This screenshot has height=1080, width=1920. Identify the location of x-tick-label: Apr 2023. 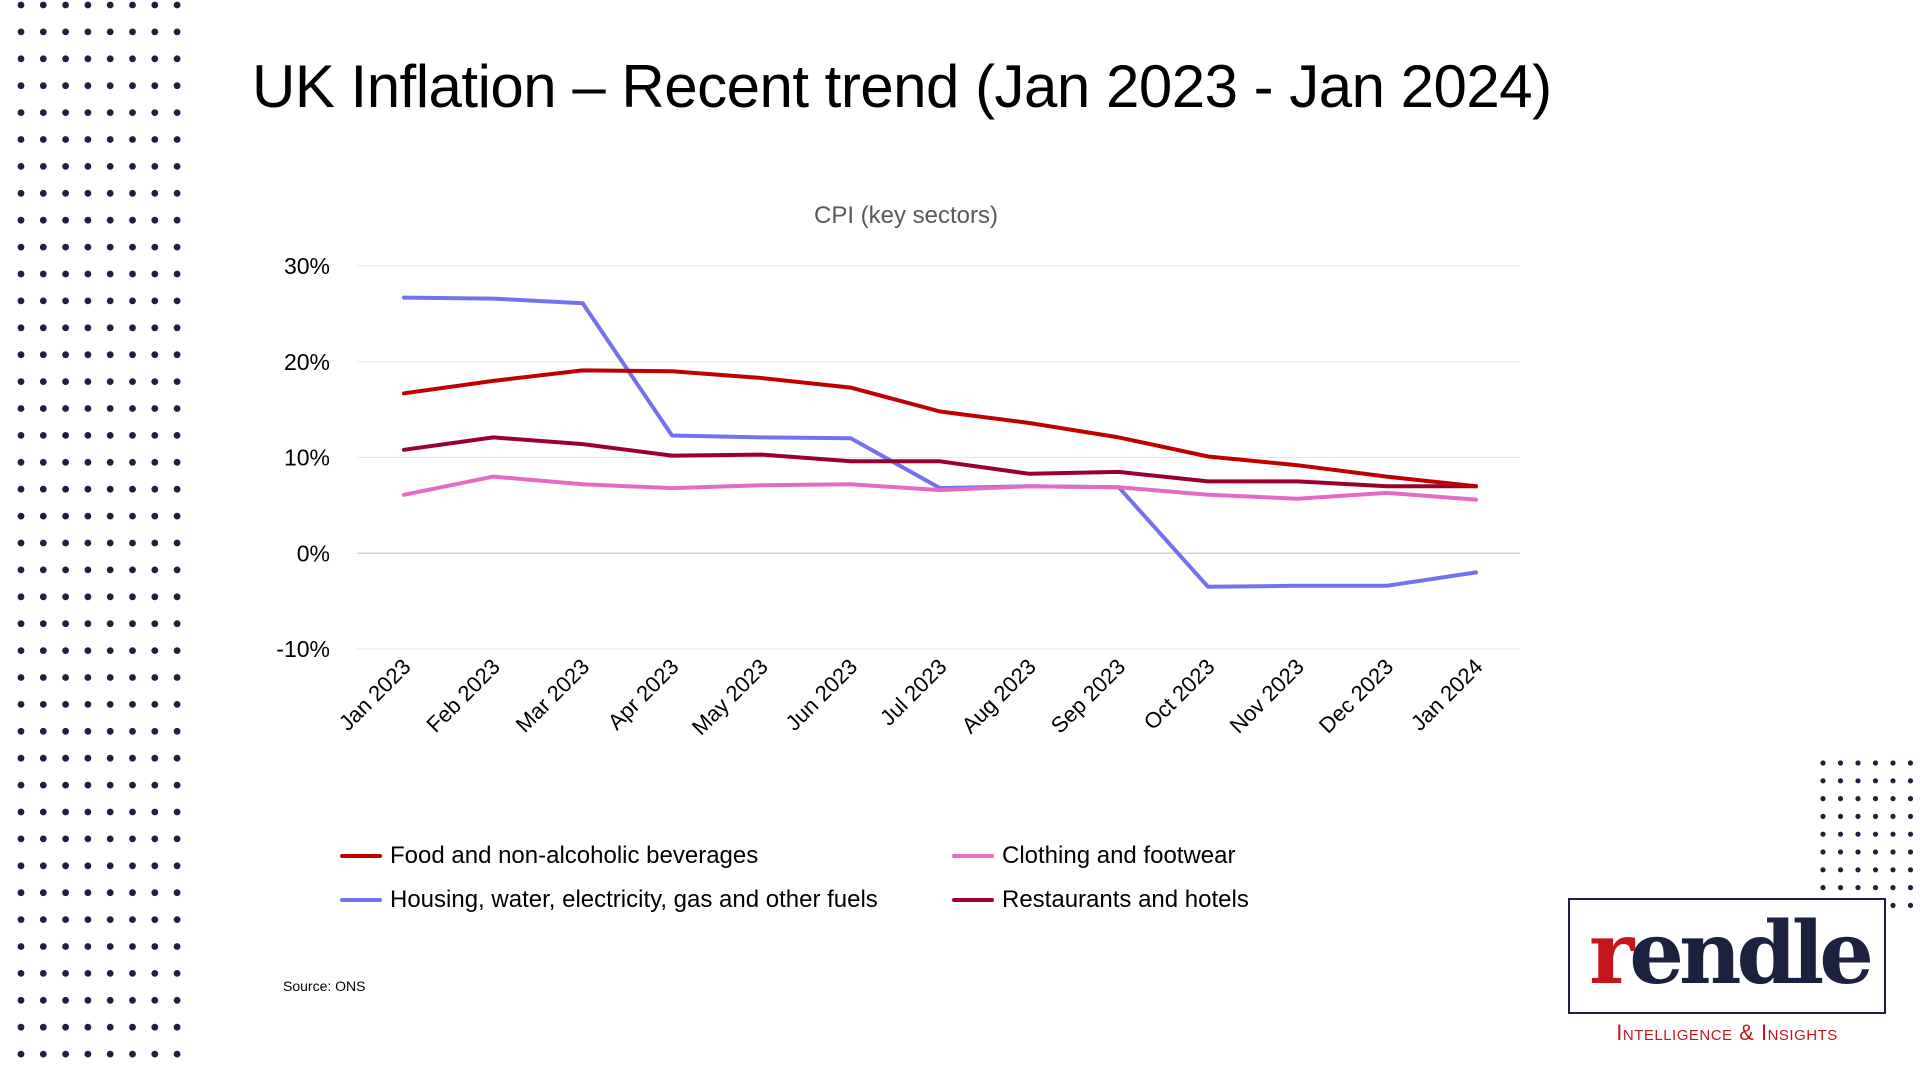
(643, 694).